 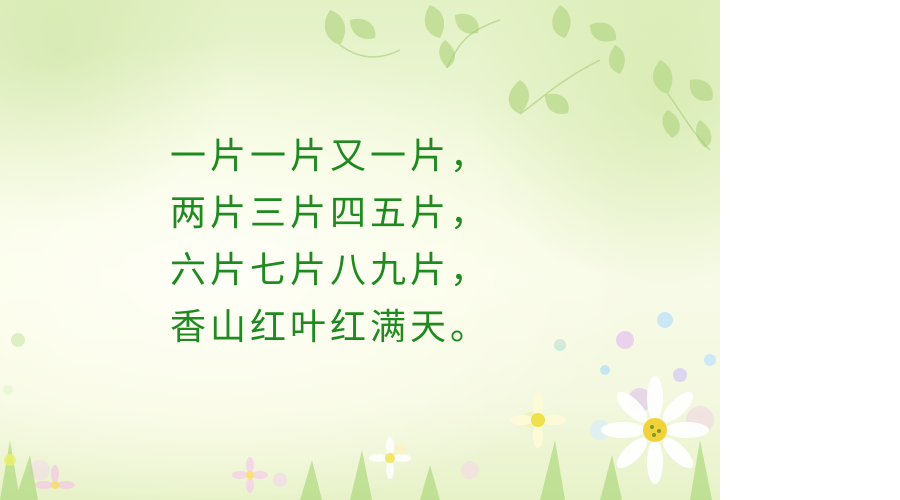 I want to click on poem-line-1: 一片一片又一片，, so click(x=330, y=156).